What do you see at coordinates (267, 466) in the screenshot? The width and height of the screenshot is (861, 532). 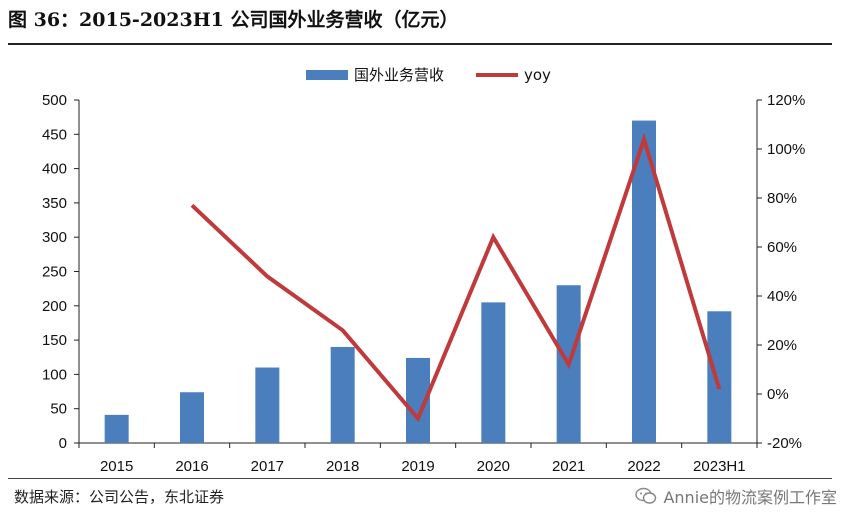 I see `x-tick-label: 2017` at bounding box center [267, 466].